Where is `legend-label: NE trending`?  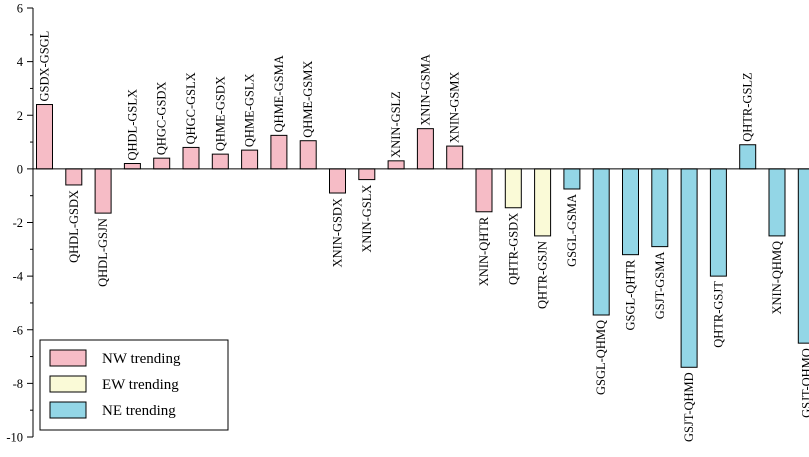 legend-label: NE trending is located at coordinates (139, 411).